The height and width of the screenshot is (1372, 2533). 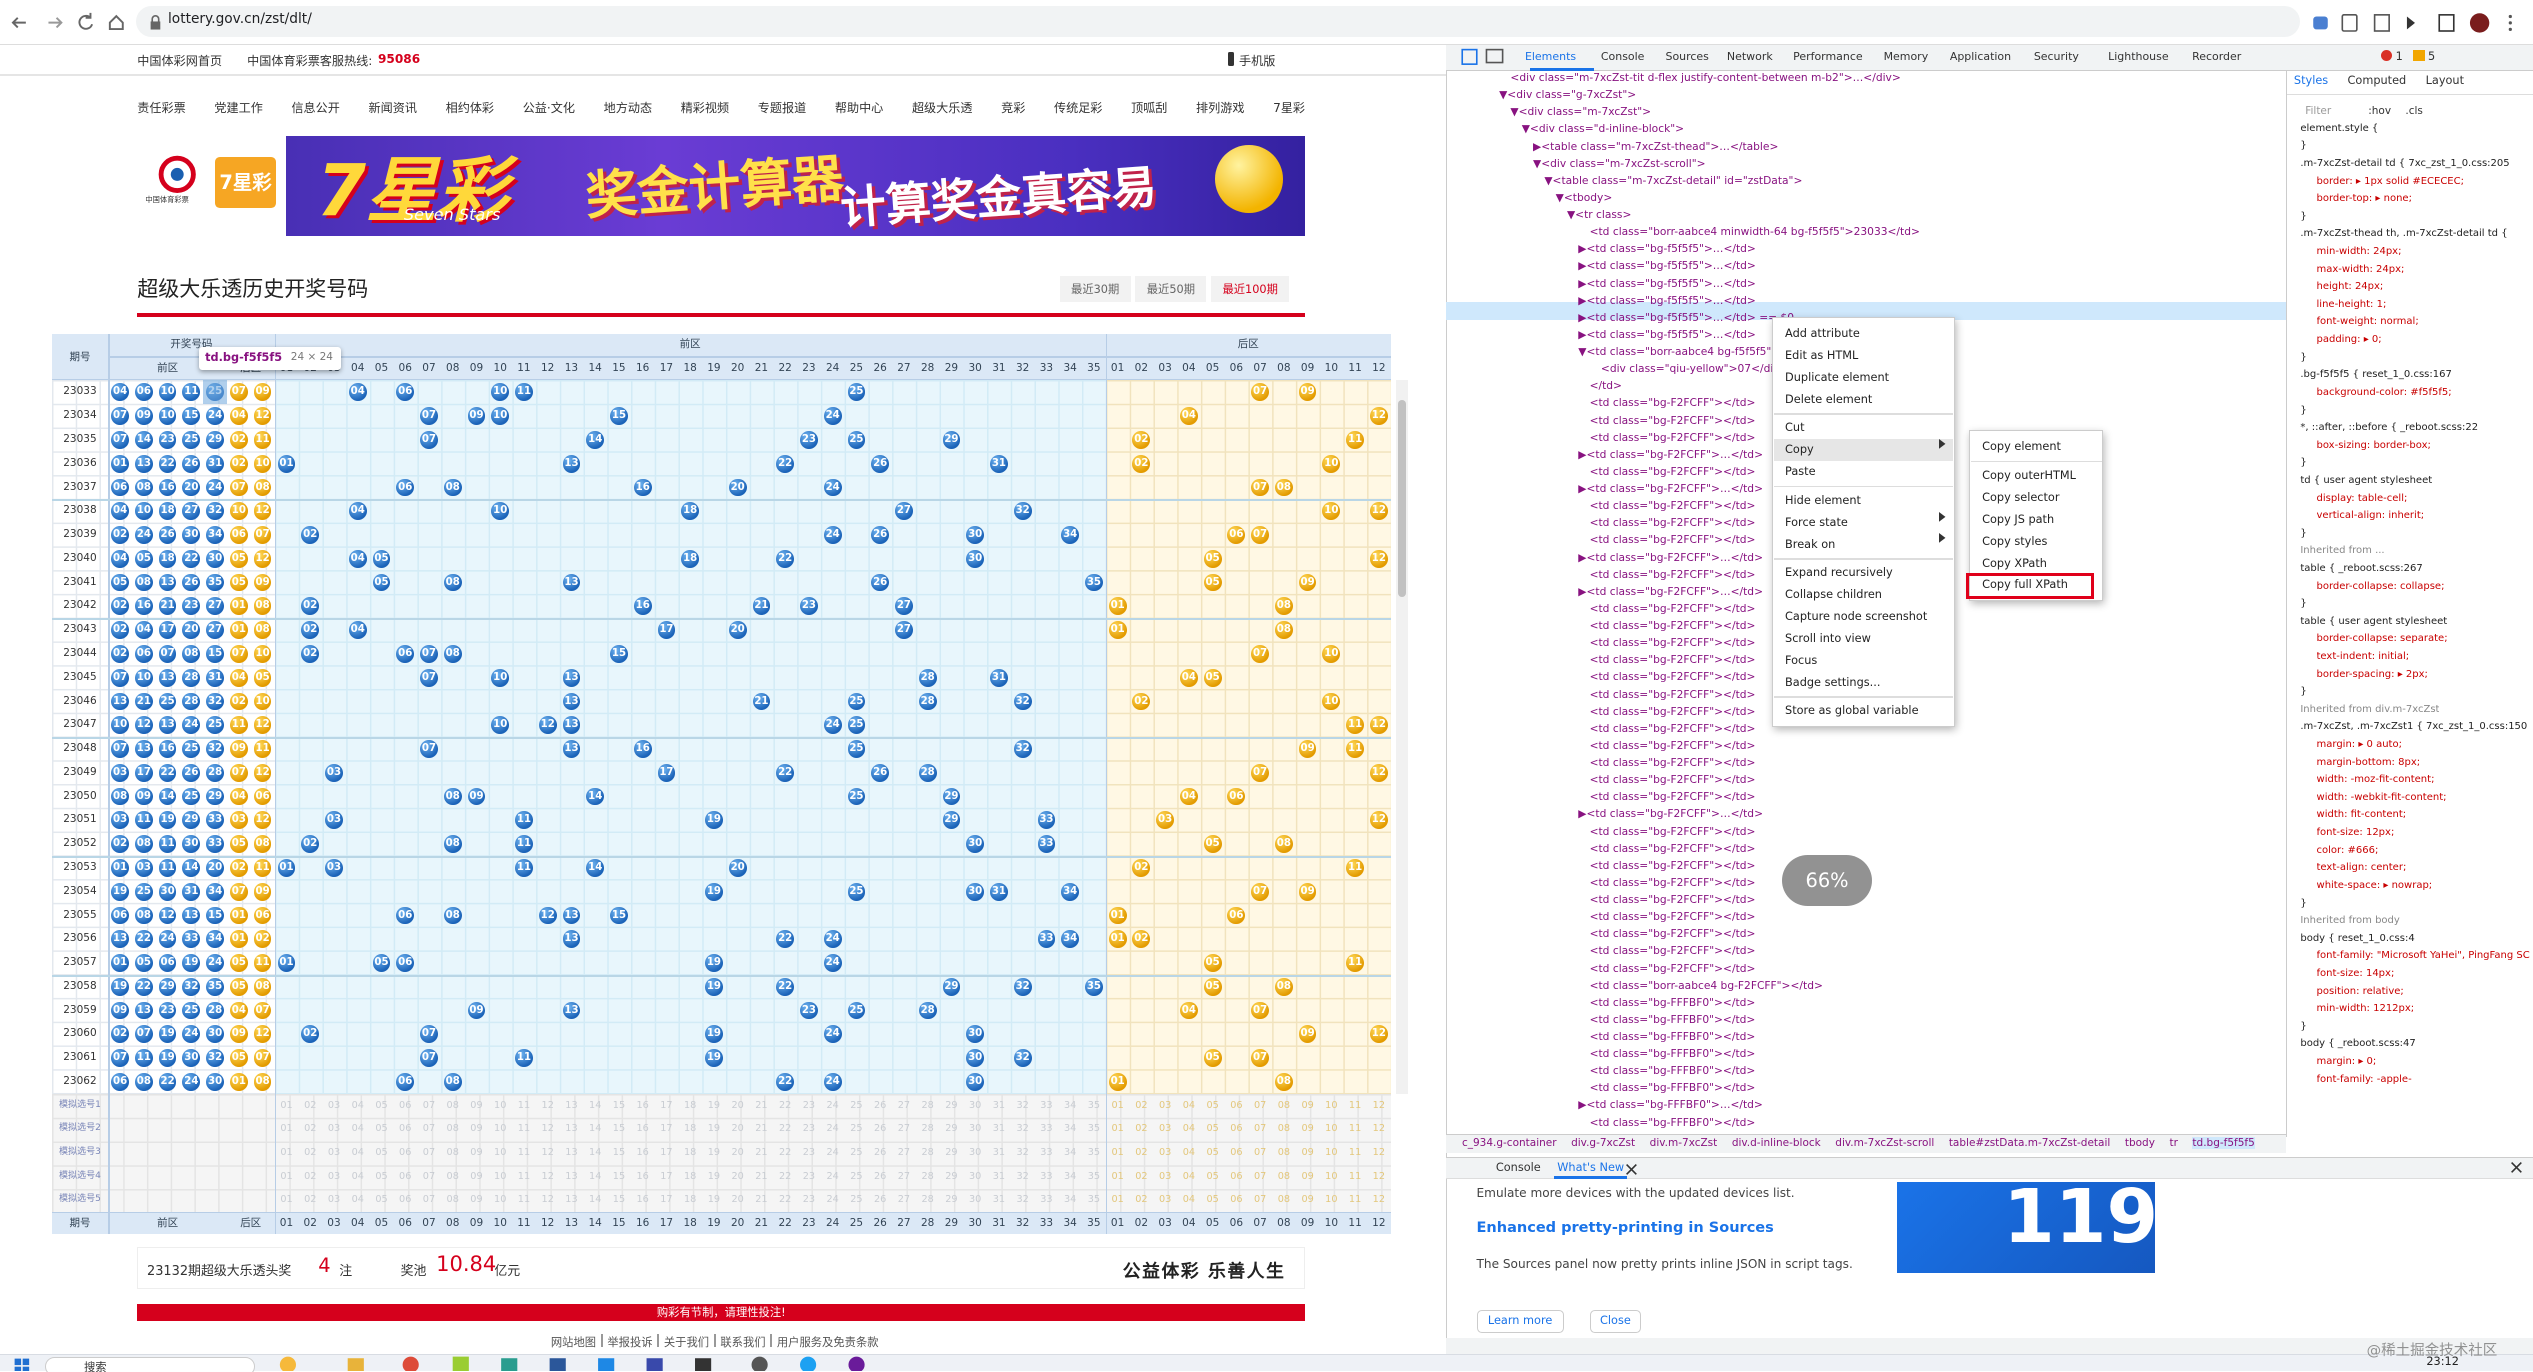 I want to click on sim-number: 07, so click(x=429, y=1176).